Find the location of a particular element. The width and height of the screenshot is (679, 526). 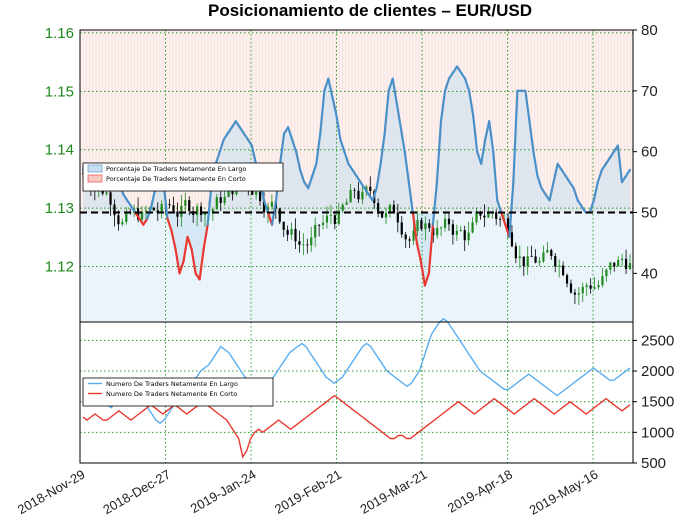

x-axis-tick-label: 2019-Apr-18 is located at coordinates (480, 491).